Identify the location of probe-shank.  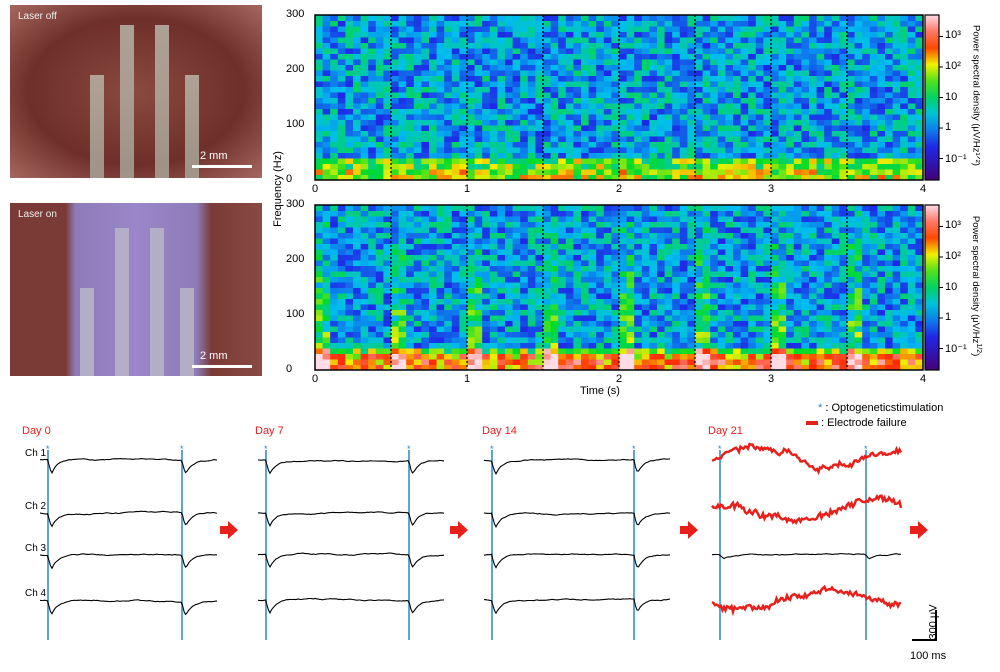
(127, 101).